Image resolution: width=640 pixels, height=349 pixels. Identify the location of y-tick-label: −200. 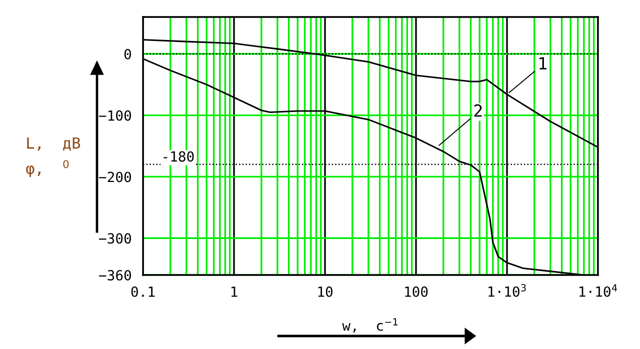
(115, 177).